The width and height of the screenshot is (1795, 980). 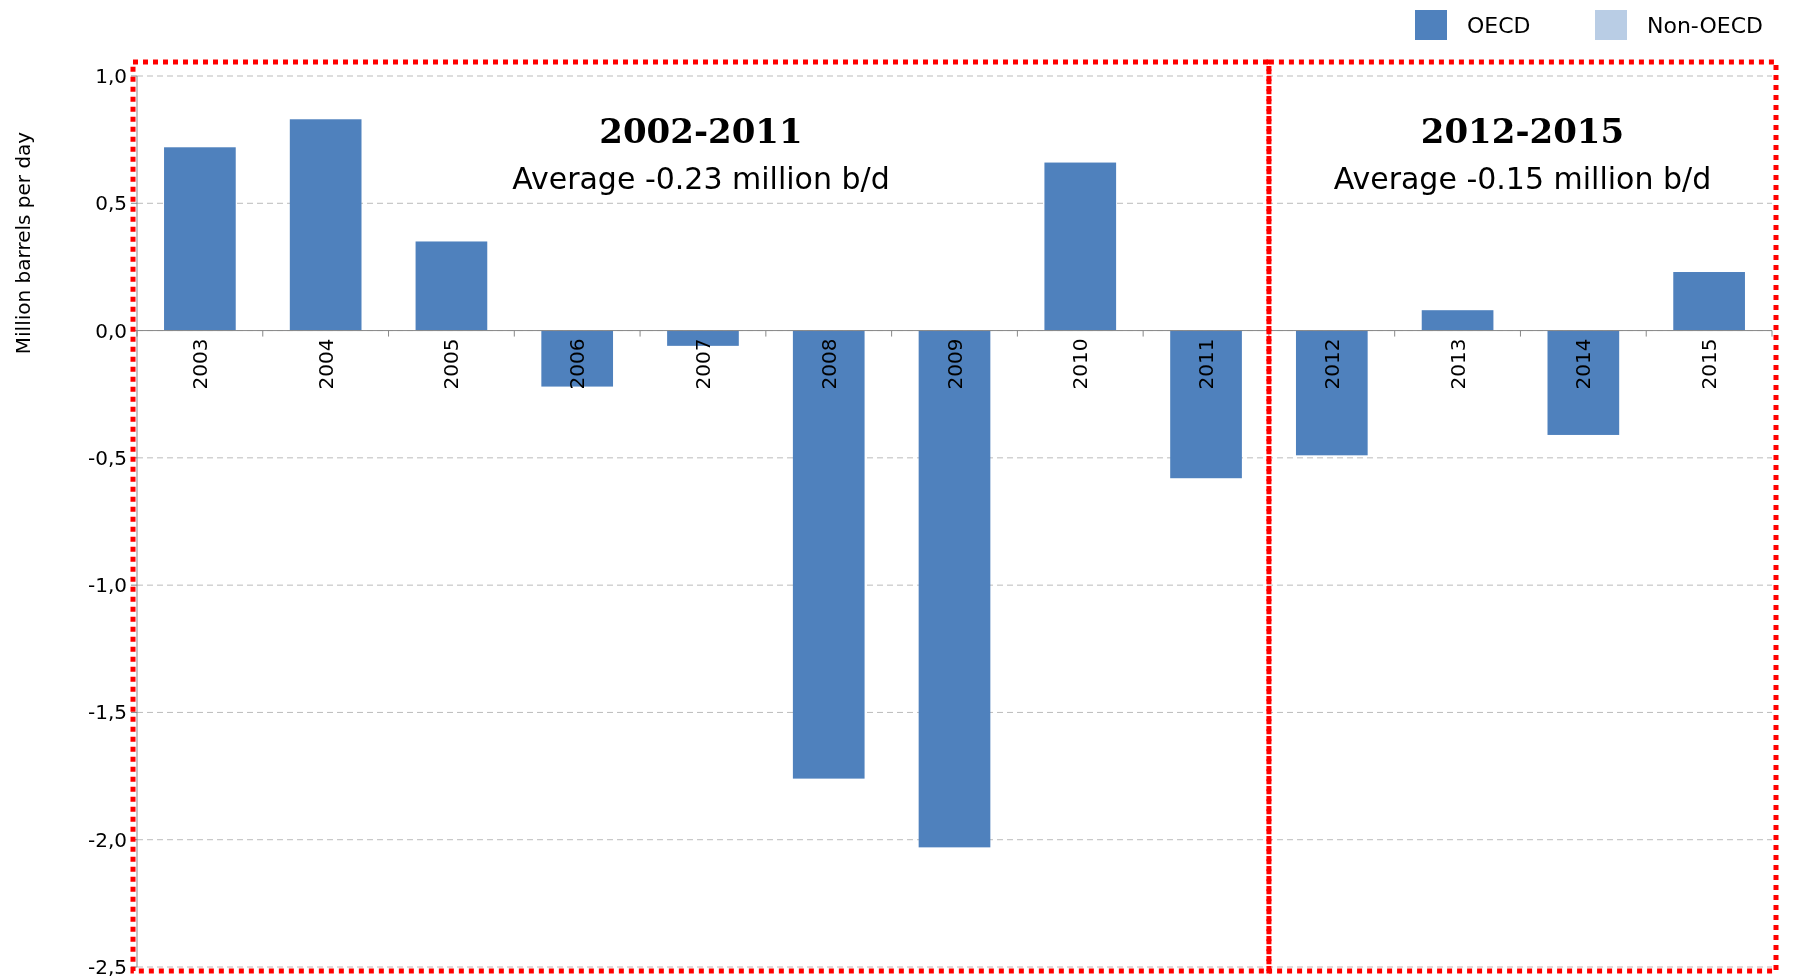 I want to click on y-tick-label: 1,0, so click(x=111, y=76).